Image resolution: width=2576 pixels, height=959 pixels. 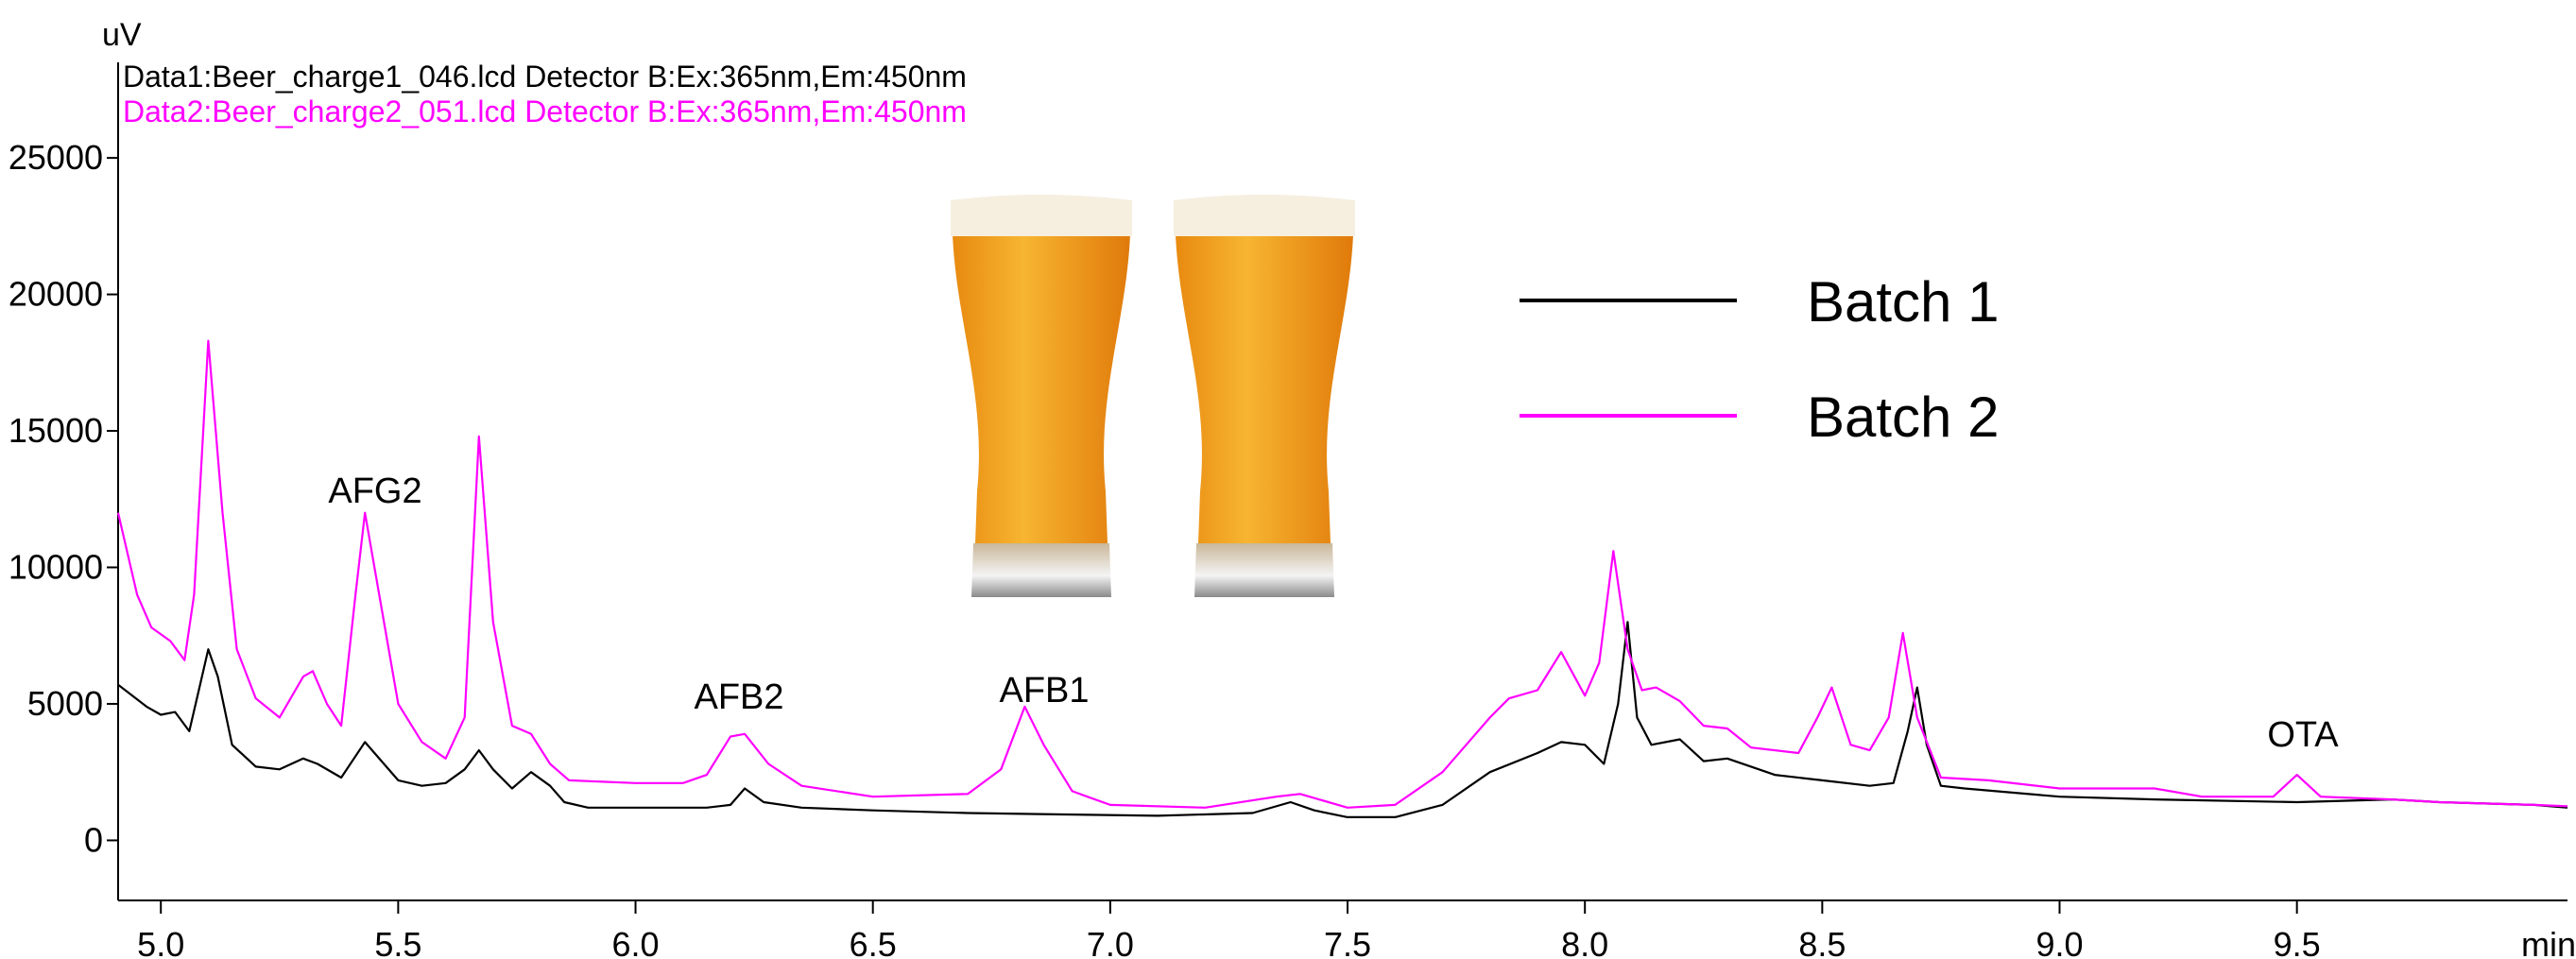 I want to click on x-tick-label: 9.5, so click(x=2297, y=942).